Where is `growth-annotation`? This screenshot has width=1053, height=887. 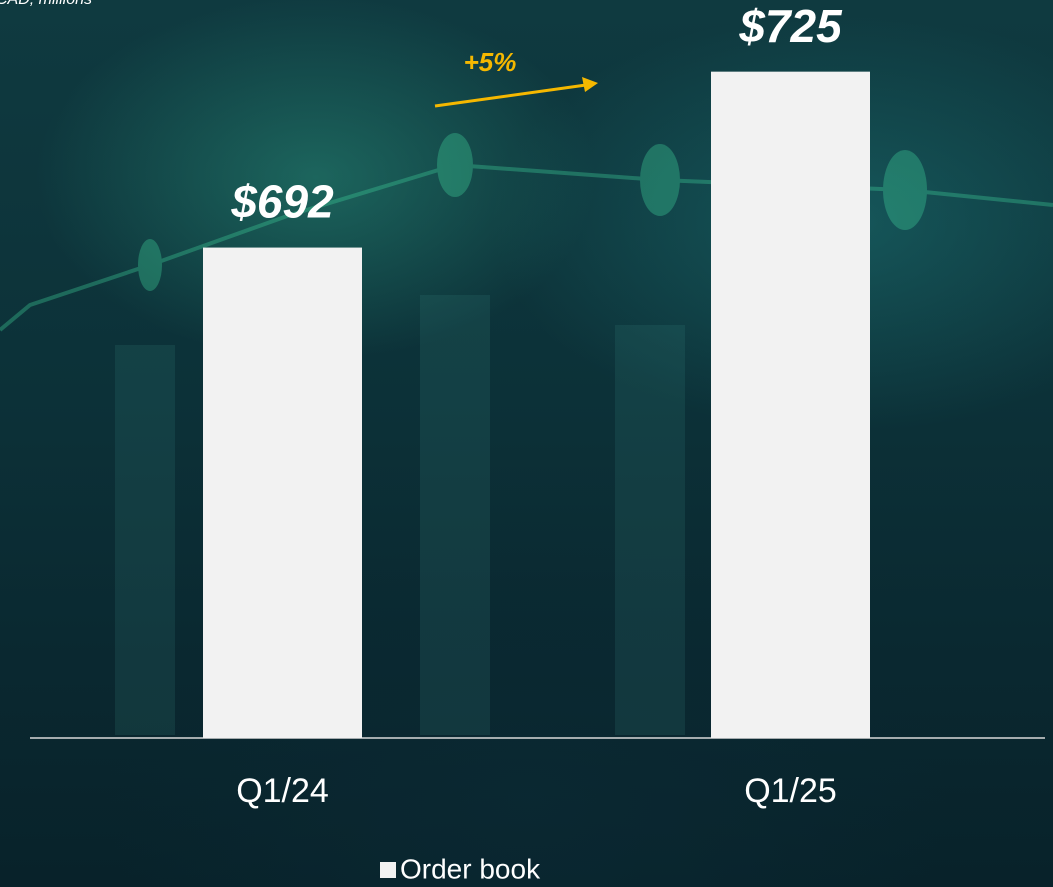 growth-annotation is located at coordinates (516, 92).